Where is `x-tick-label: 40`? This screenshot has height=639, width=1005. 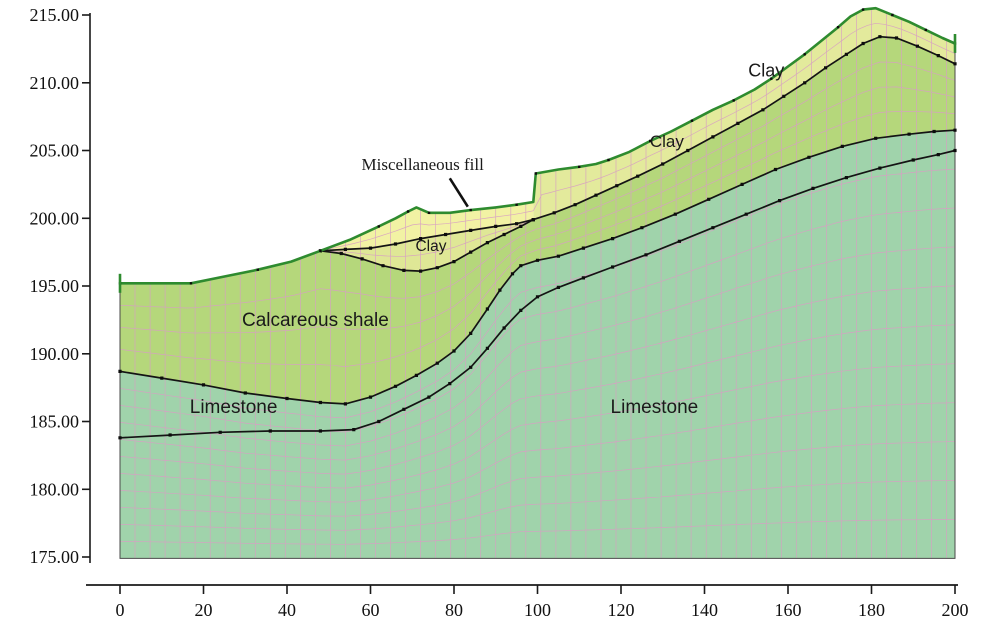 x-tick-label: 40 is located at coordinates (287, 610).